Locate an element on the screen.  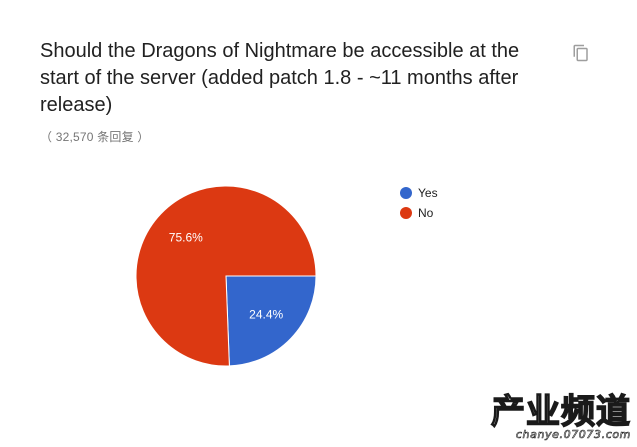
legend-item-yes: Yes is located at coordinates (419, 193).